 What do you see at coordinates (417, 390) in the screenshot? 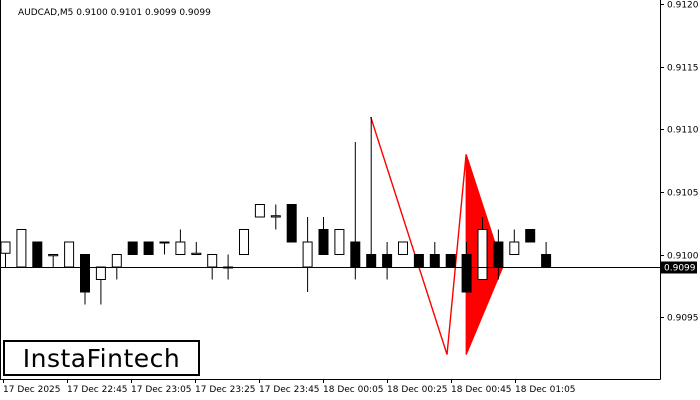
I see `x-tick-label: 18 Dec 00:25` at bounding box center [417, 390].